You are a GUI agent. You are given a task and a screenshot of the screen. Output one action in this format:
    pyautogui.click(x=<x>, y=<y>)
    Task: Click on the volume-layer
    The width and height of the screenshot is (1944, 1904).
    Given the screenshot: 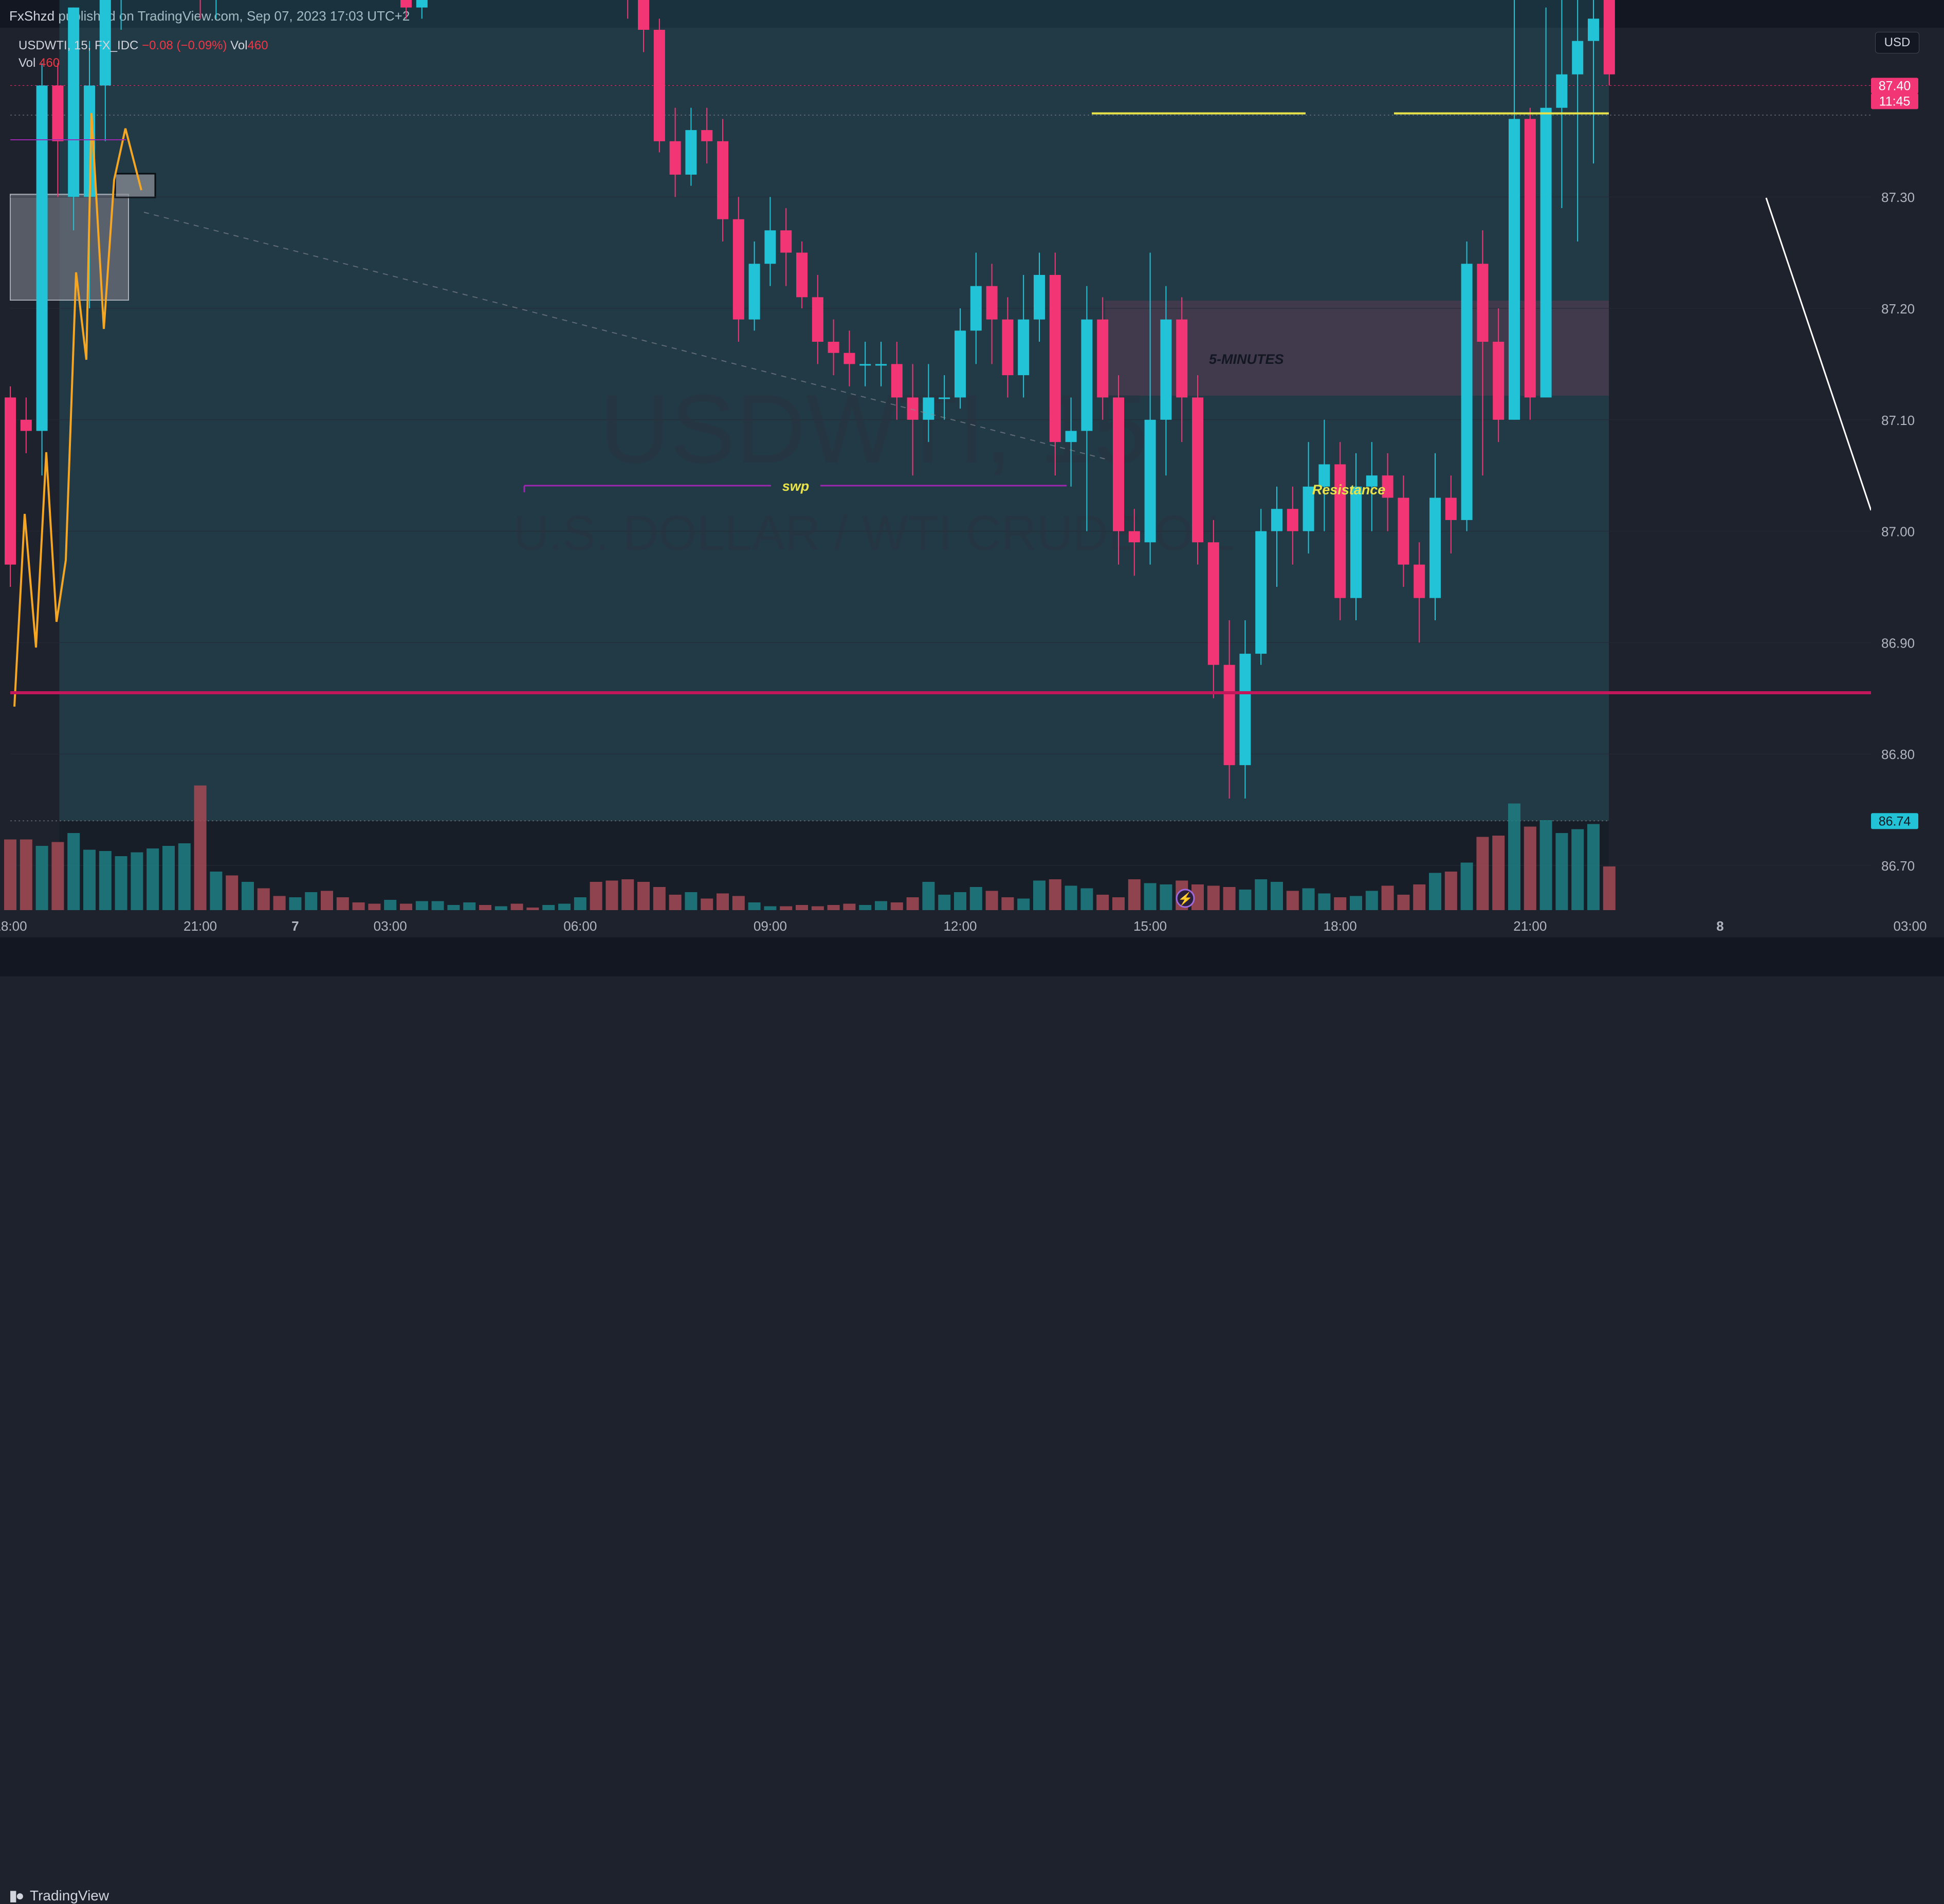 What is the action you would take?
    pyautogui.click(x=810, y=847)
    